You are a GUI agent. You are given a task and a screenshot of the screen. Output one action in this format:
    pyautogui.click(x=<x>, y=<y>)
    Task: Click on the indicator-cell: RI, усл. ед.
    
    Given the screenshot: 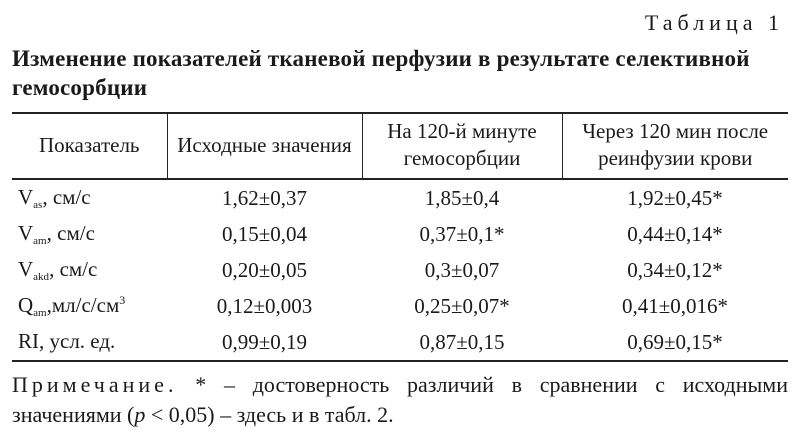 What is the action you would take?
    pyautogui.click(x=89, y=343)
    